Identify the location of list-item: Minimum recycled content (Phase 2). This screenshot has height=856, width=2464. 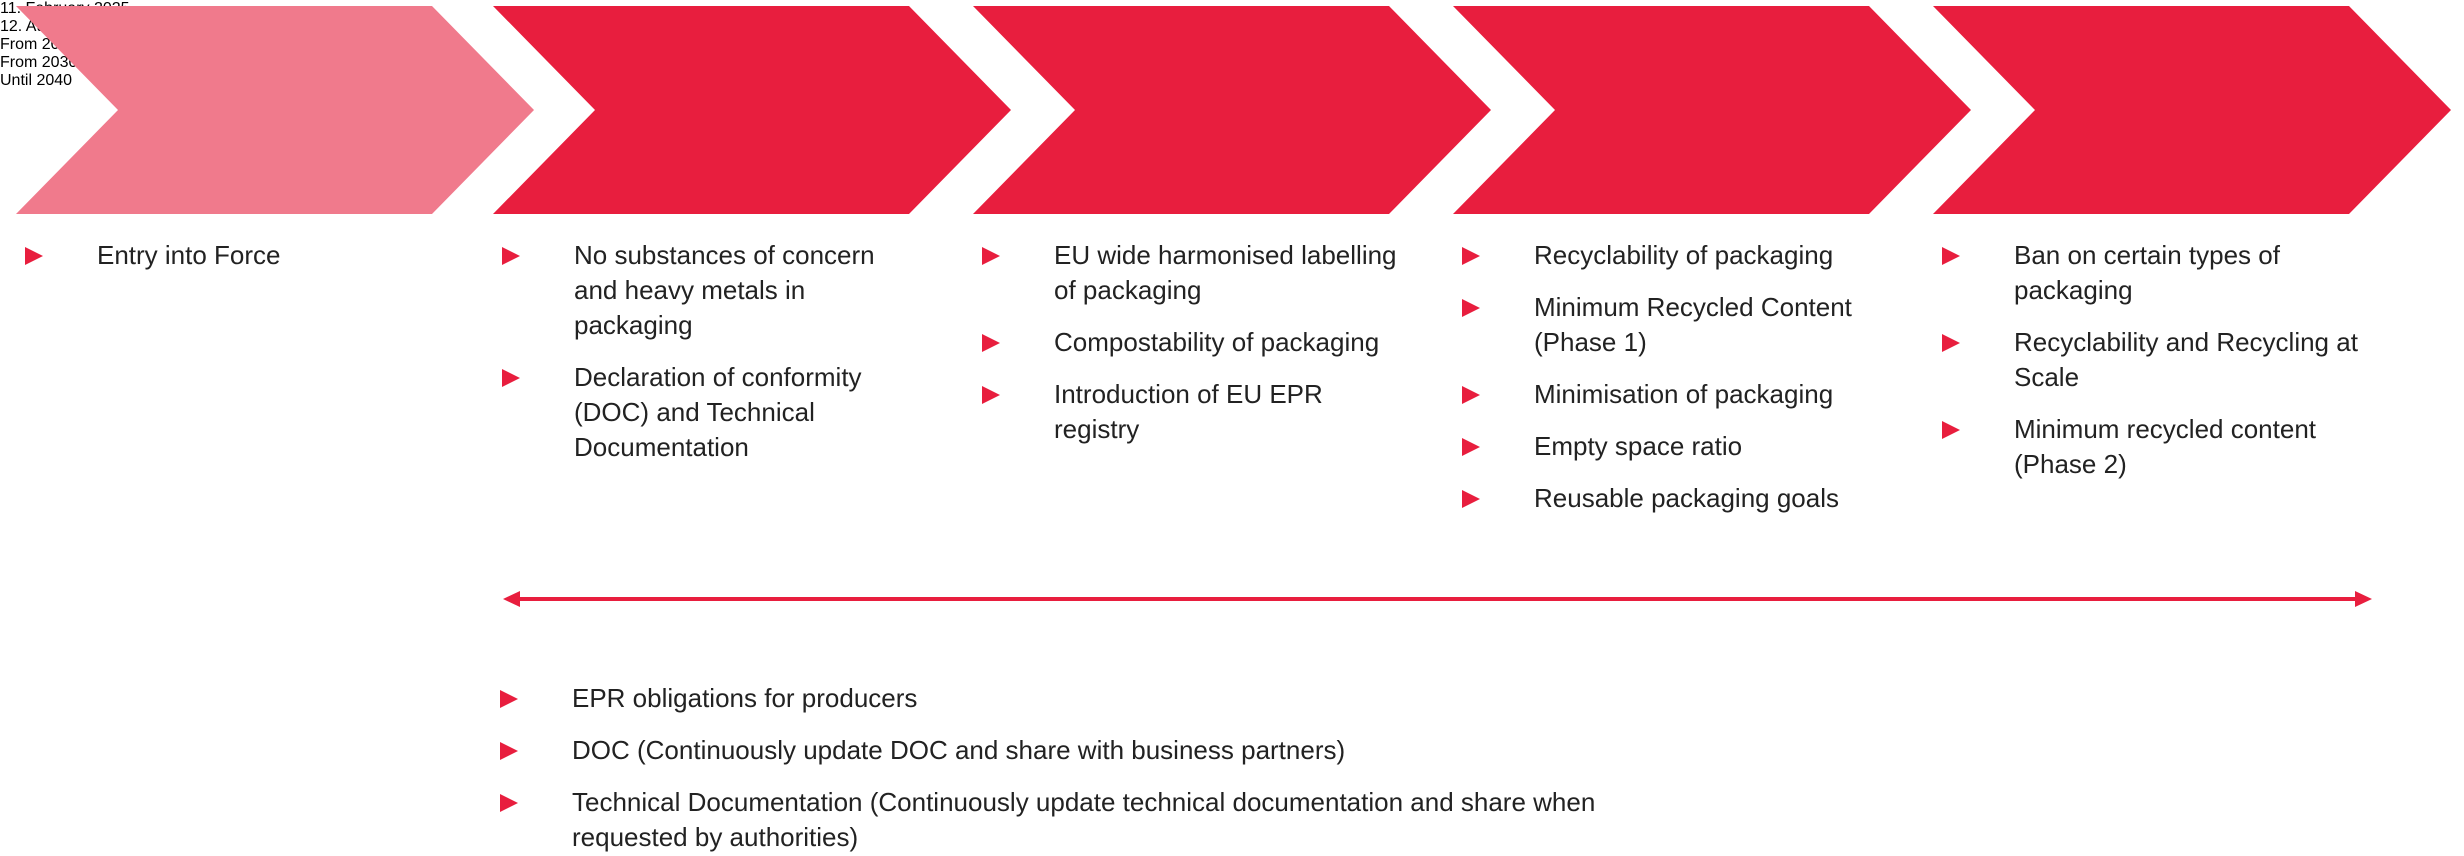
(2150, 447).